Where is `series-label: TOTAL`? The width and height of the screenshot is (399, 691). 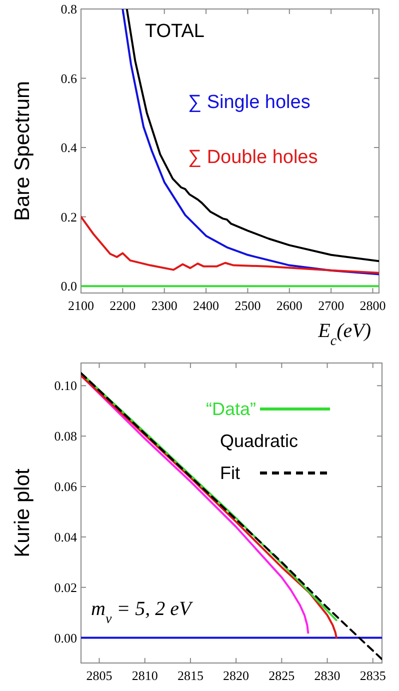
series-label: TOTAL is located at coordinates (174, 31).